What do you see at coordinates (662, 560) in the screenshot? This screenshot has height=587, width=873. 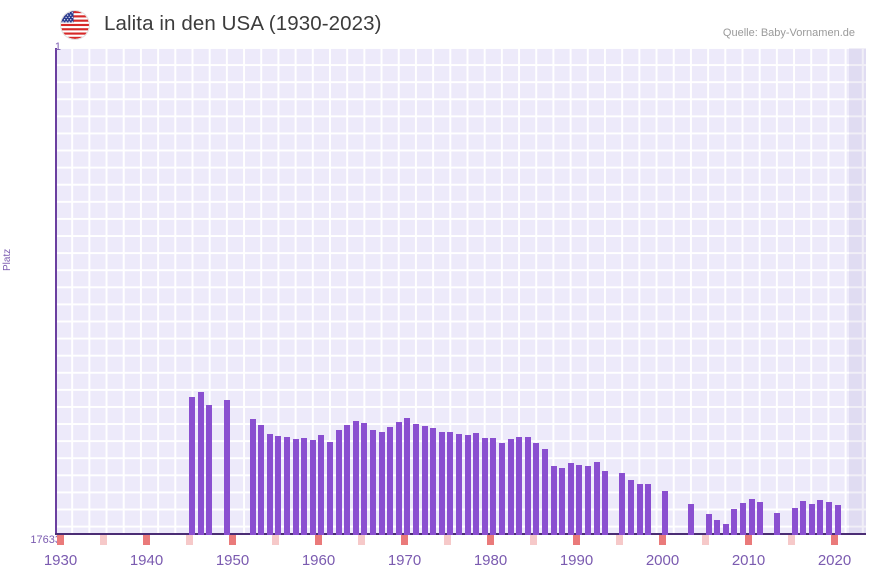 I see `x-axis-tick-label: 2000` at bounding box center [662, 560].